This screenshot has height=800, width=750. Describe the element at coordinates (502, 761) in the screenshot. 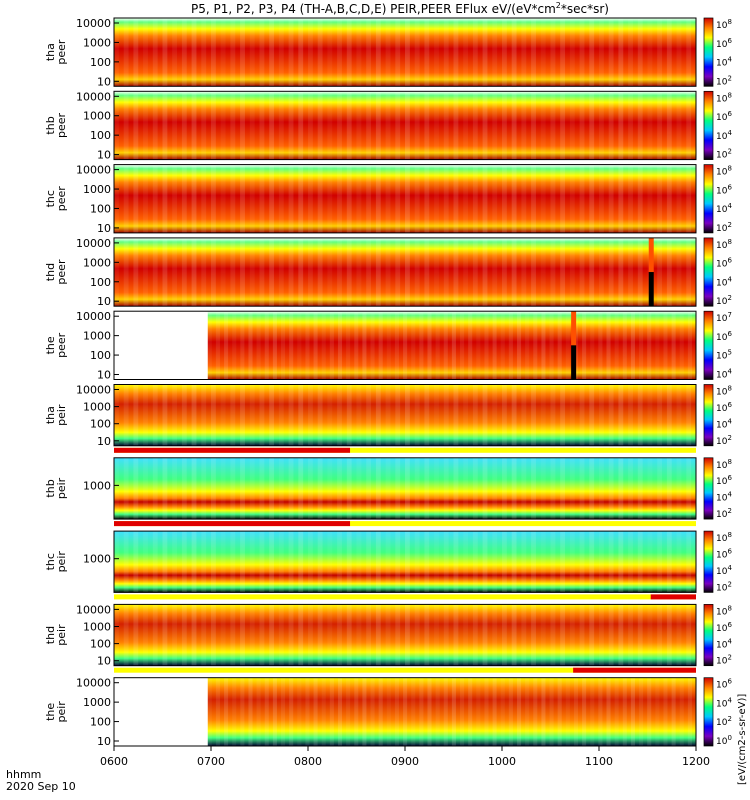

I see `x-tick-label: 1000` at that location.